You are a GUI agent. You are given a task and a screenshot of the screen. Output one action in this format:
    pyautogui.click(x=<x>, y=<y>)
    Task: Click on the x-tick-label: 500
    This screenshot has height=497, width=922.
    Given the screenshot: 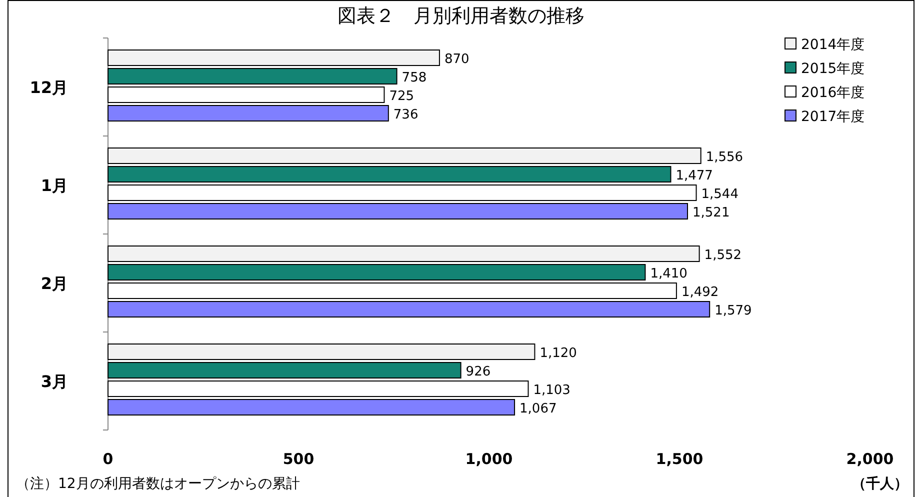 What is the action you would take?
    pyautogui.click(x=298, y=459)
    